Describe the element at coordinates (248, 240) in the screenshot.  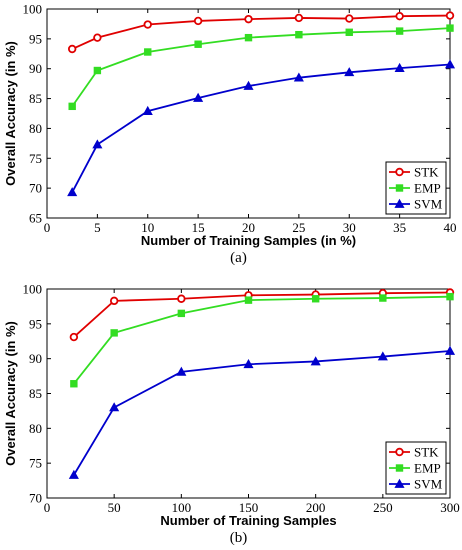
I see `x-axis-label: Number of Training Samples (in %)` at that location.